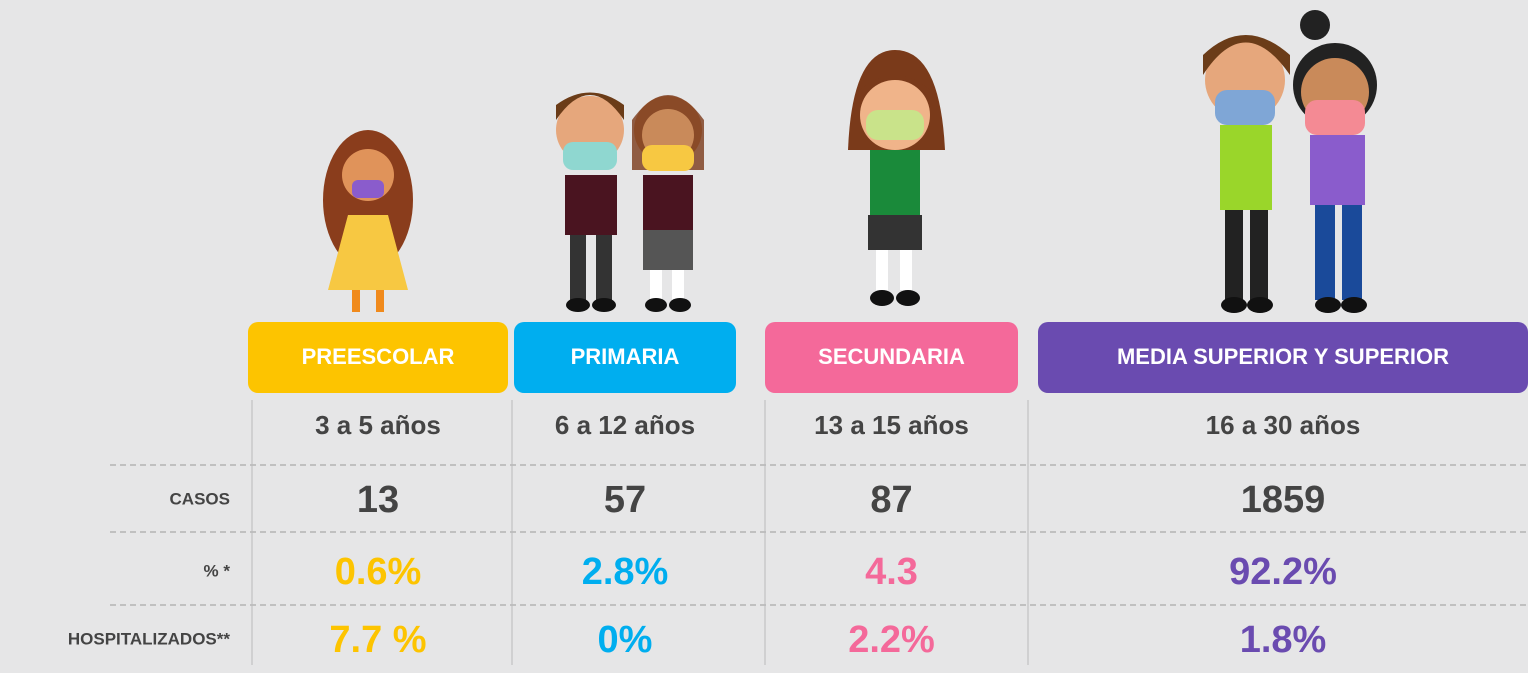 The width and height of the screenshot is (1528, 673). Describe the element at coordinates (891, 640) in the screenshot. I see `cell-value: 2.2%` at that location.